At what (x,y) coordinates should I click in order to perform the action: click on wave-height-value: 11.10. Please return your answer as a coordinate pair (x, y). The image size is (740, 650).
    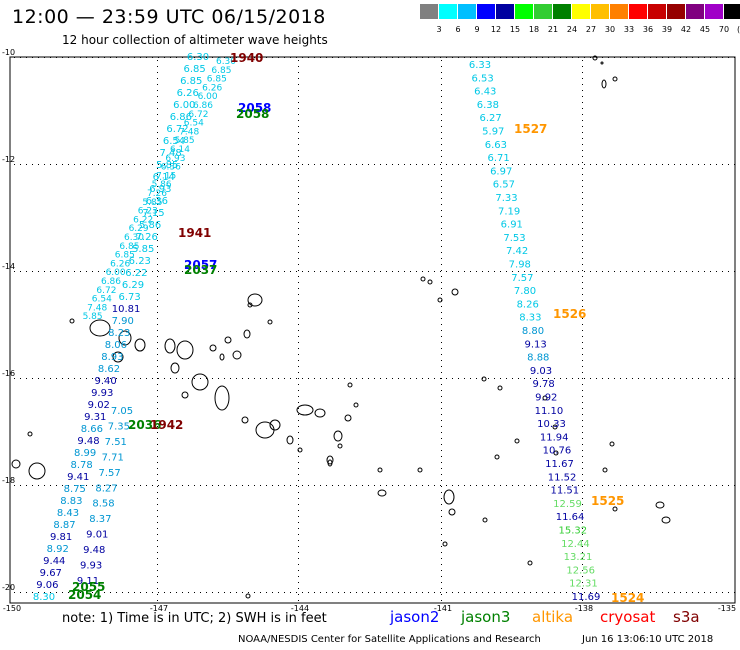
    Looking at the image, I should click on (549, 411).